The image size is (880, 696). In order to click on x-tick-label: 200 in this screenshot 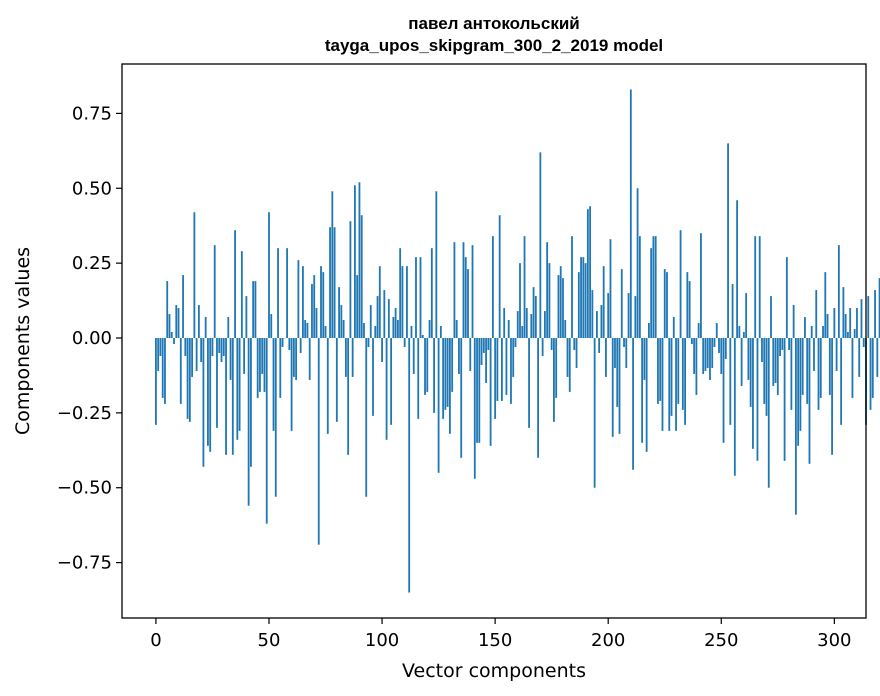, I will do `click(608, 640)`.